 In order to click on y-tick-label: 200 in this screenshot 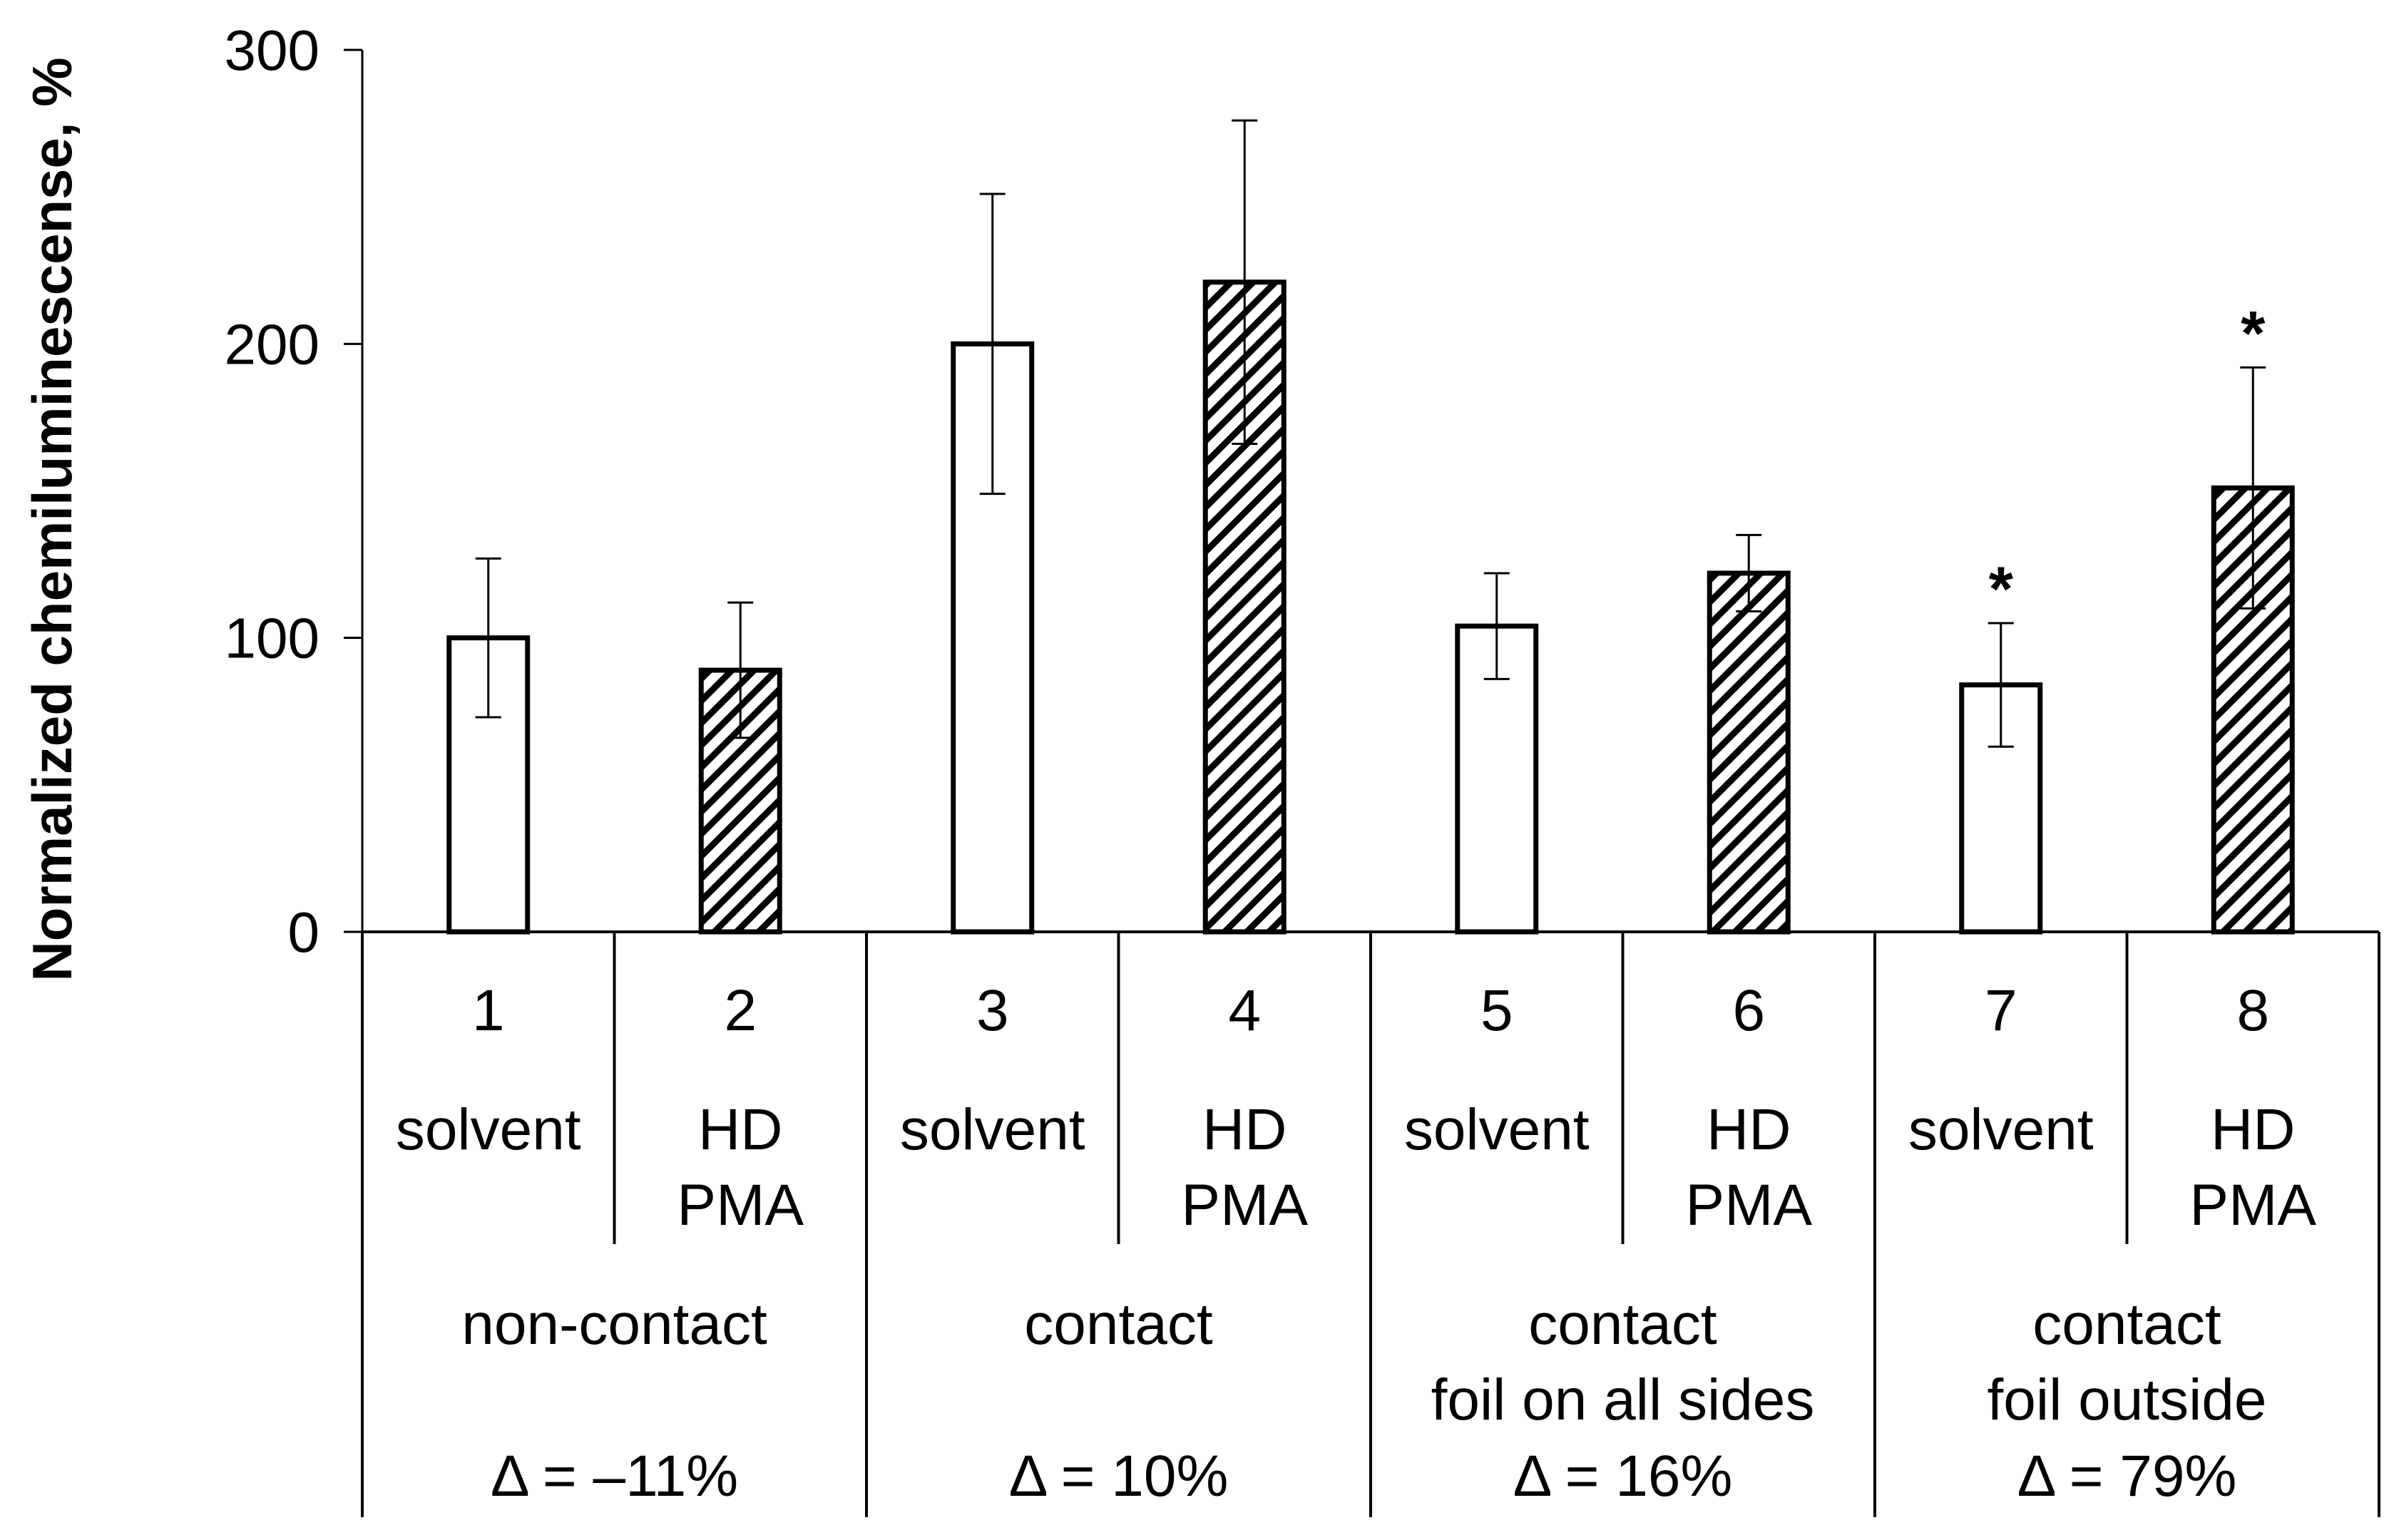, I will do `click(272, 344)`.